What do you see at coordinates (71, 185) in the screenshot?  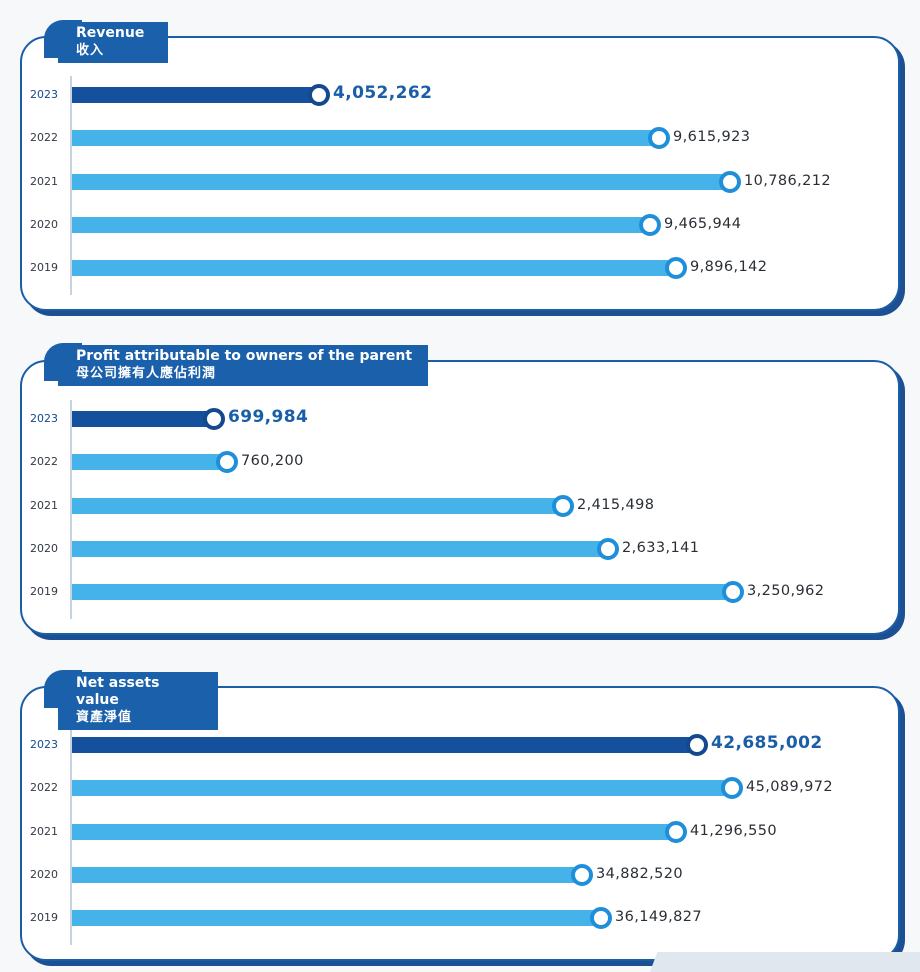 I see `revenue-y-axis` at bounding box center [71, 185].